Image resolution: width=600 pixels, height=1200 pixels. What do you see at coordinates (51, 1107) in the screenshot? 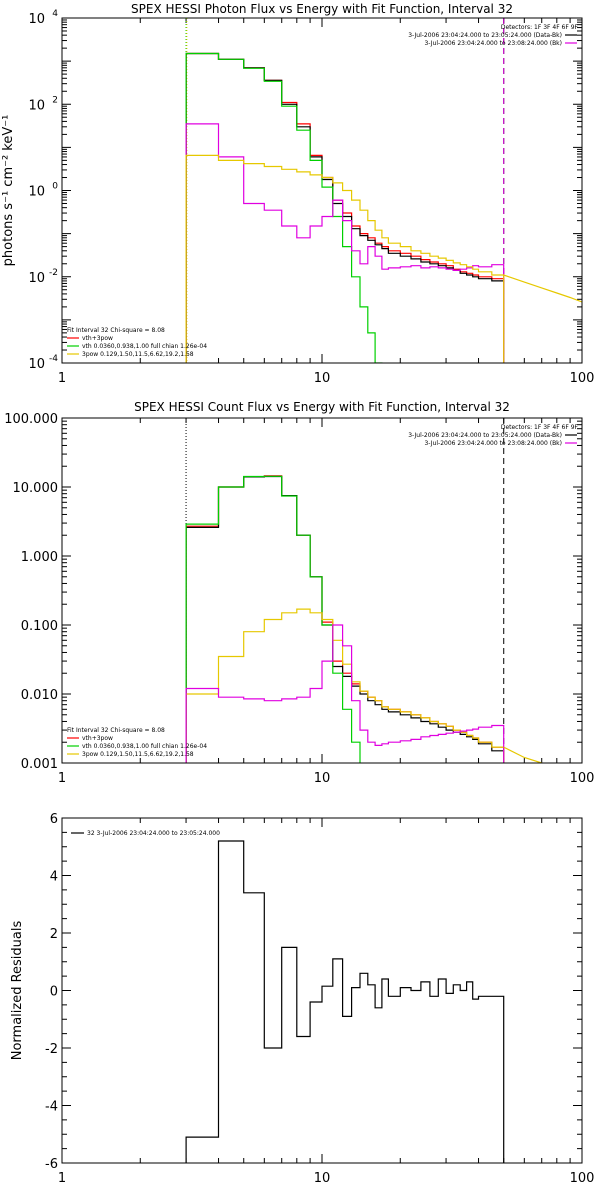
I see `y-tick-label: -4` at bounding box center [51, 1107].